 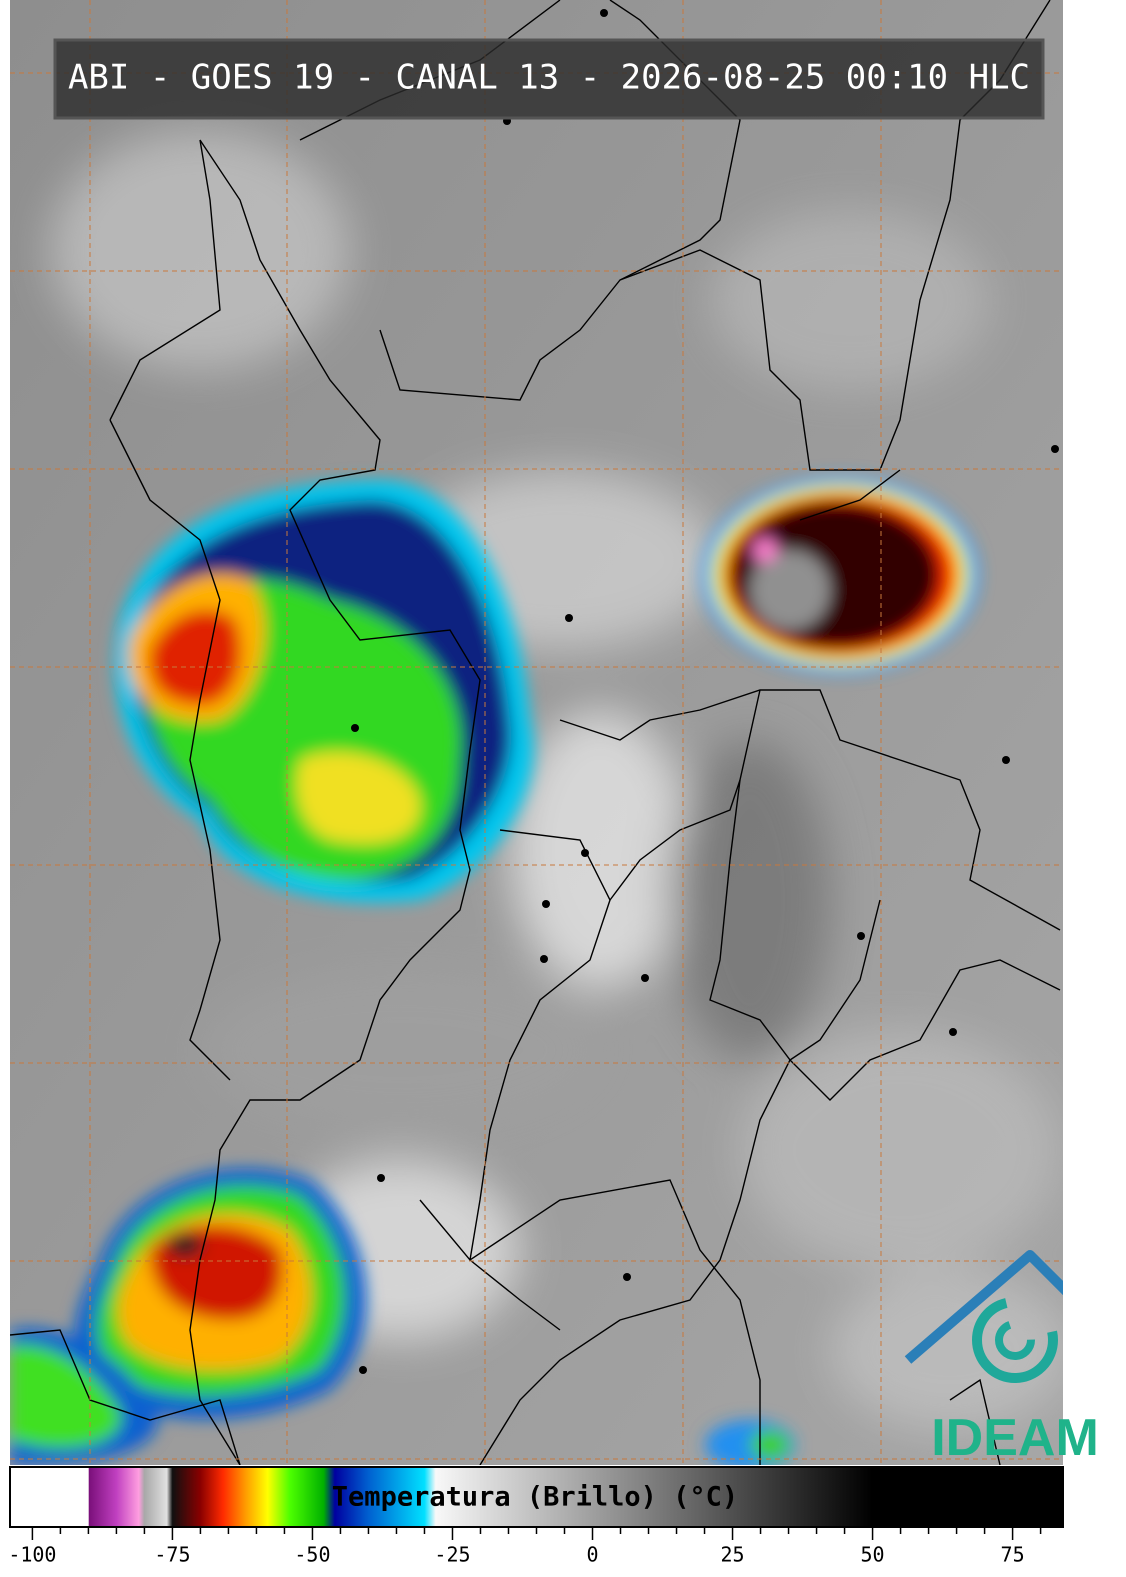 What do you see at coordinates (452, 1555) in the screenshot?
I see `colorbar-tick-label: -25` at bounding box center [452, 1555].